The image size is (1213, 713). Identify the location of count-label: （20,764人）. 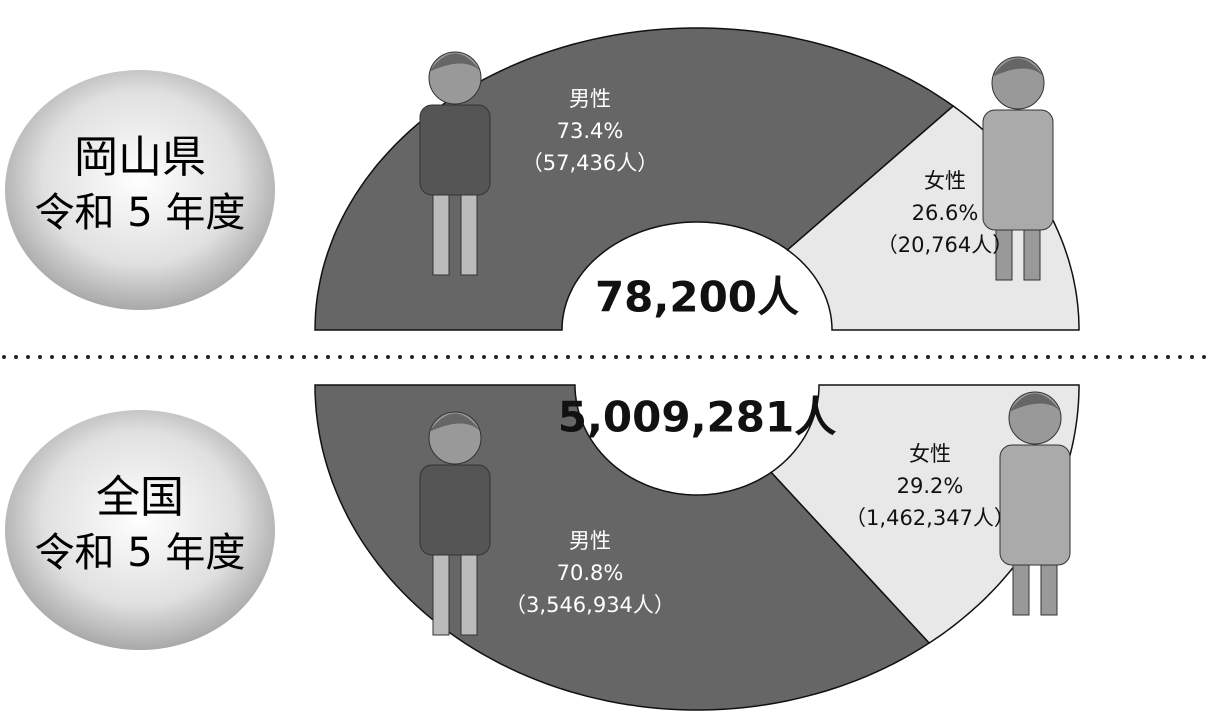
(945, 245).